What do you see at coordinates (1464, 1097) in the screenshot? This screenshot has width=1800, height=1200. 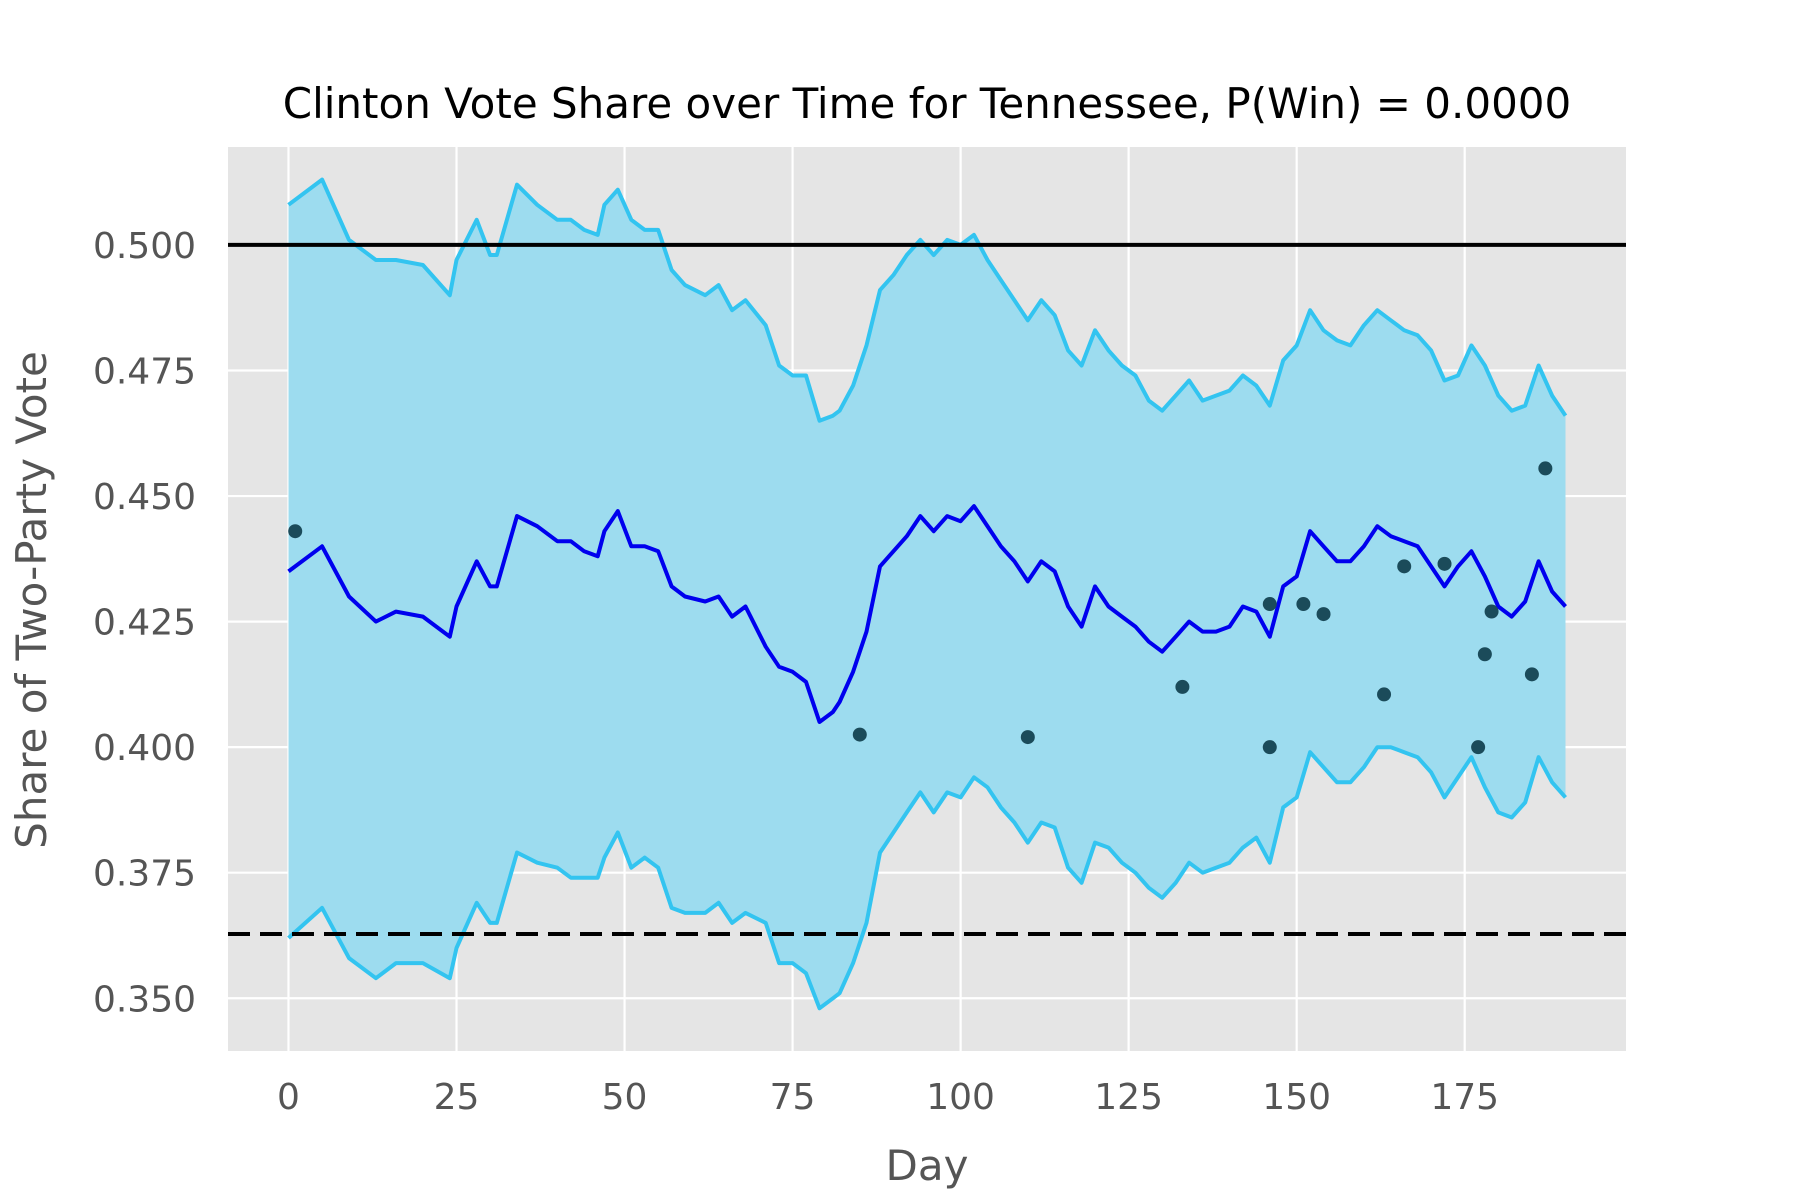 I see `x-tick-label: 175` at bounding box center [1464, 1097].